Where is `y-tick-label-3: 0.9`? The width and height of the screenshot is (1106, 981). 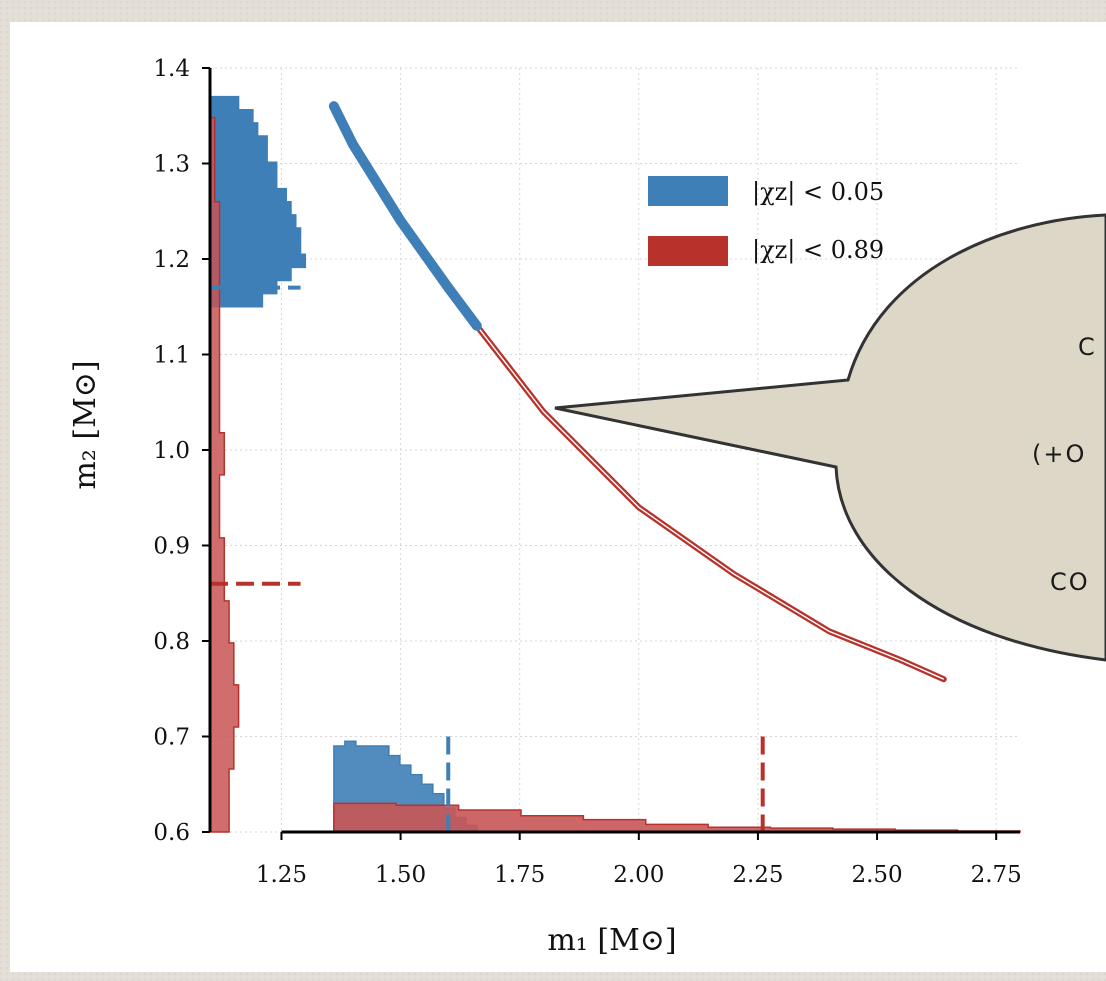 y-tick-label-3: 0.9 is located at coordinates (171, 547).